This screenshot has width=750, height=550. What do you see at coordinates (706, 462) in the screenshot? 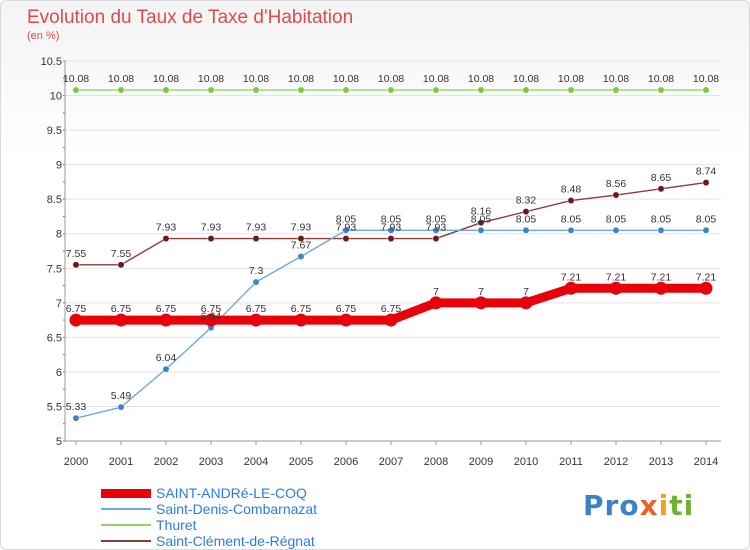
I see `x-tick-label: 2014` at bounding box center [706, 462].